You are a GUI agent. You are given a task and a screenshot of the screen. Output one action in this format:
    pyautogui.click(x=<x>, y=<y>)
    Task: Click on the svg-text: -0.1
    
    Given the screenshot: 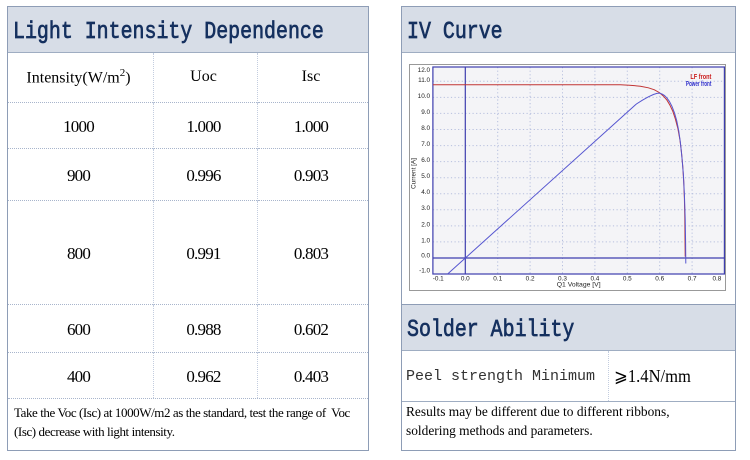 What is the action you would take?
    pyautogui.click(x=438, y=278)
    